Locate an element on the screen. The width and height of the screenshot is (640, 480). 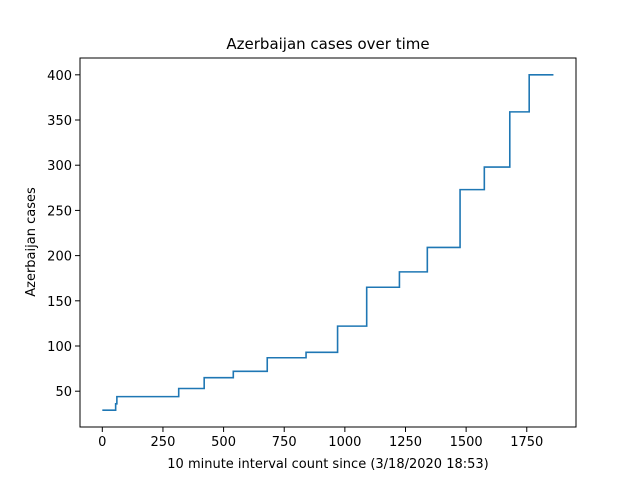
y-tick-label: 350 is located at coordinates (59, 121).